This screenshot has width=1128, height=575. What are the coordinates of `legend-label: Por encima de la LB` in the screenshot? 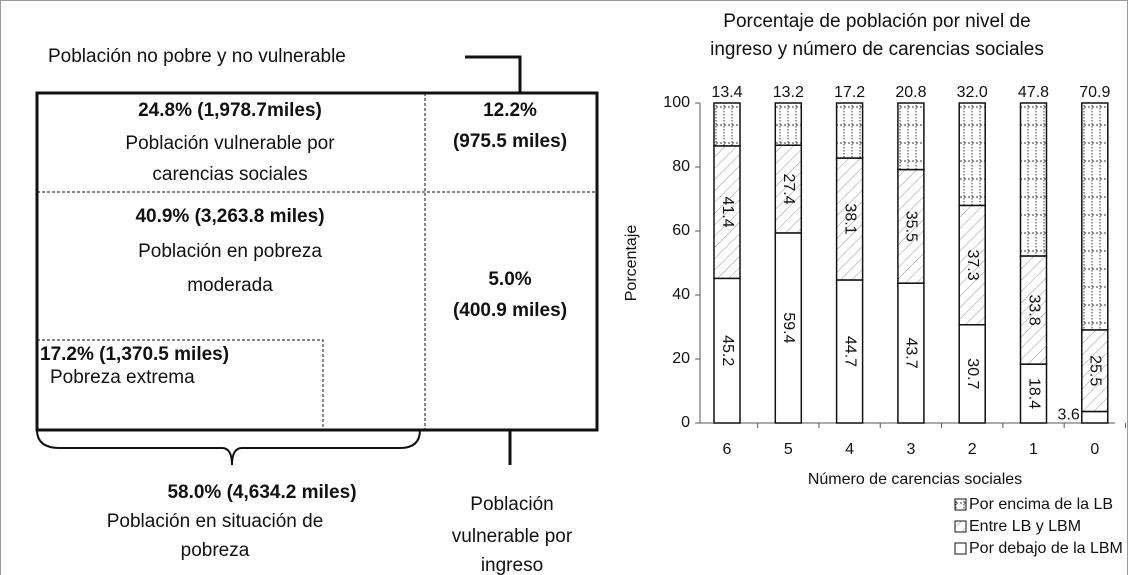 It's located at (1041, 504).